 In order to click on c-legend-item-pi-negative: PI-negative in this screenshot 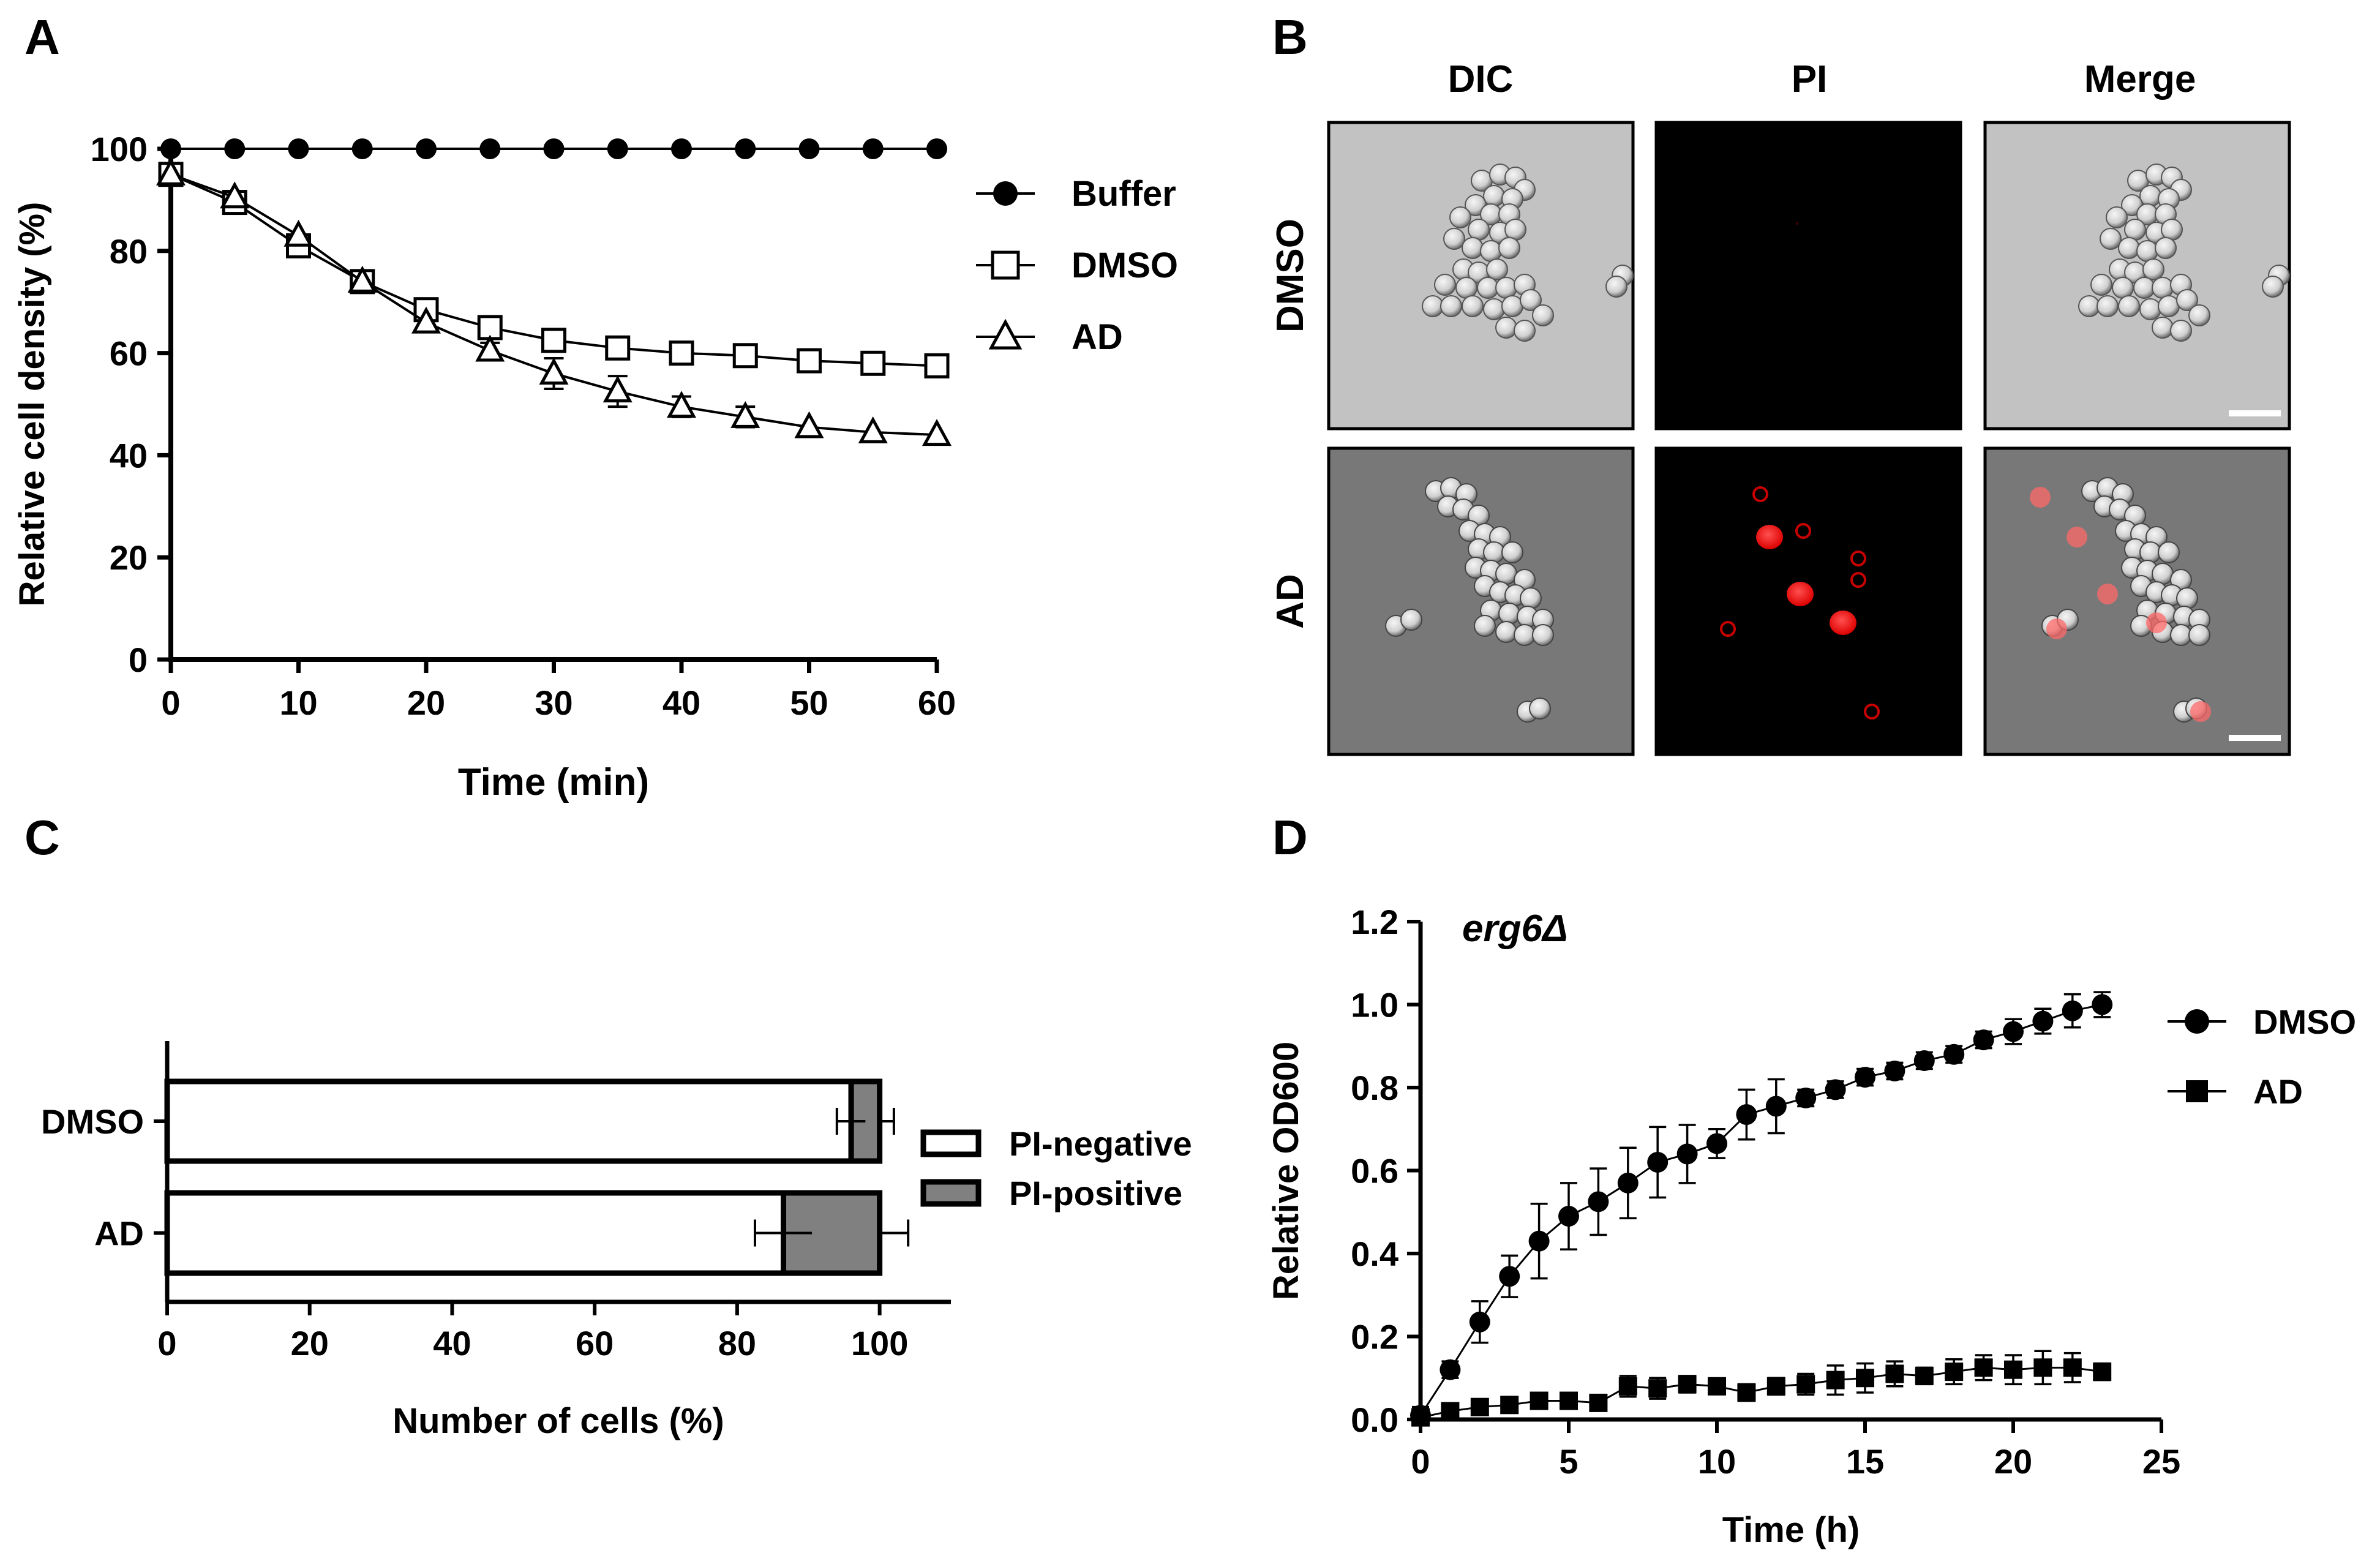, I will do `click(1056, 1143)`.